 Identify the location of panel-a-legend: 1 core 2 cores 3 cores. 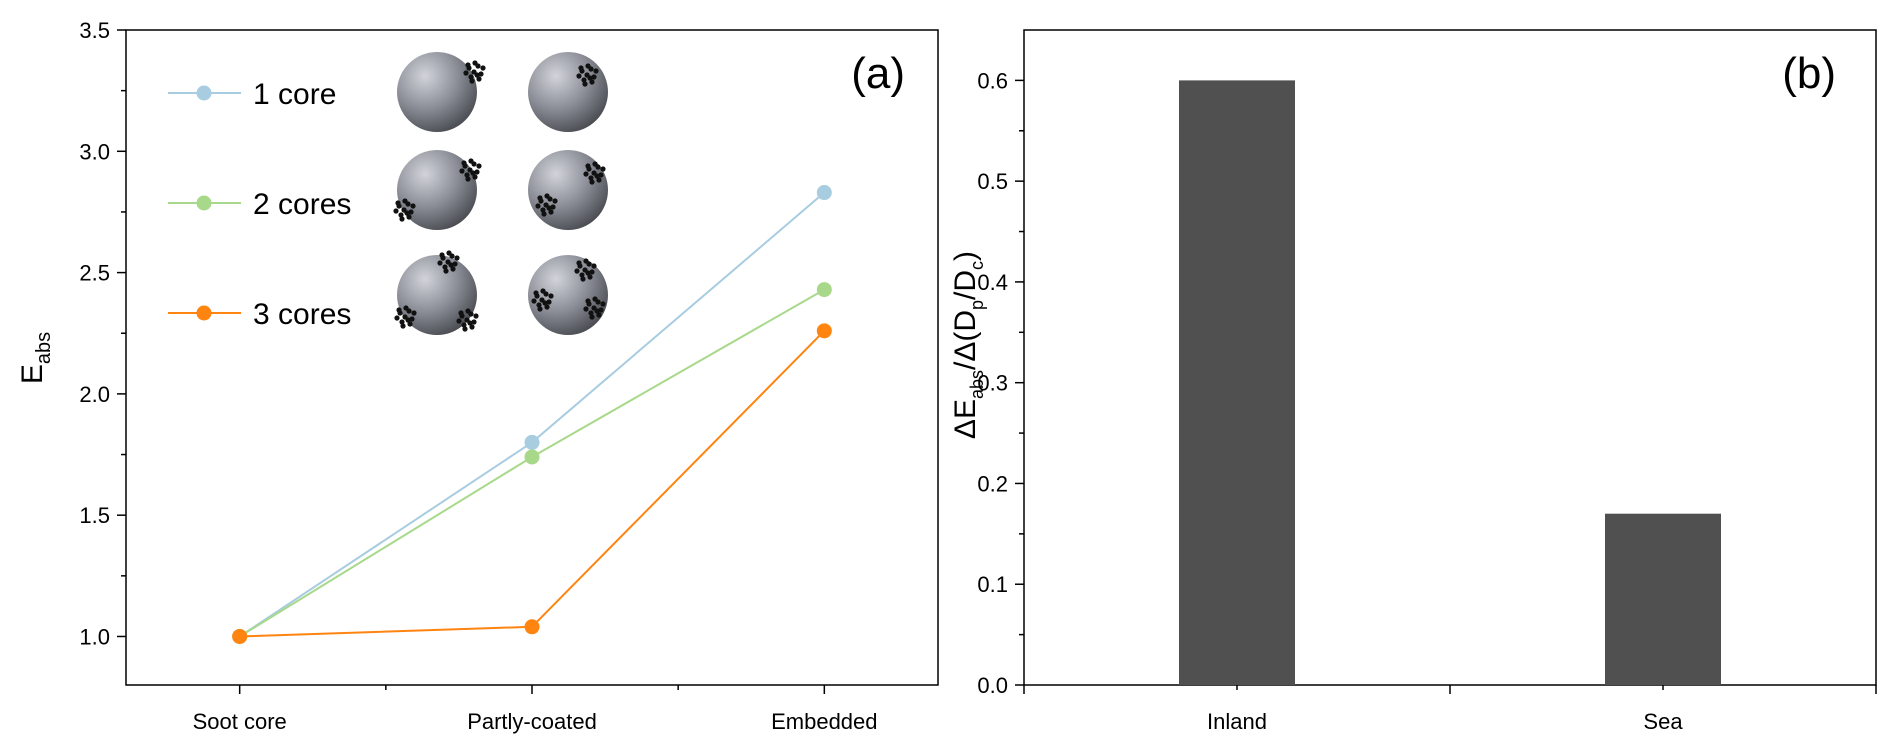
(259, 204).